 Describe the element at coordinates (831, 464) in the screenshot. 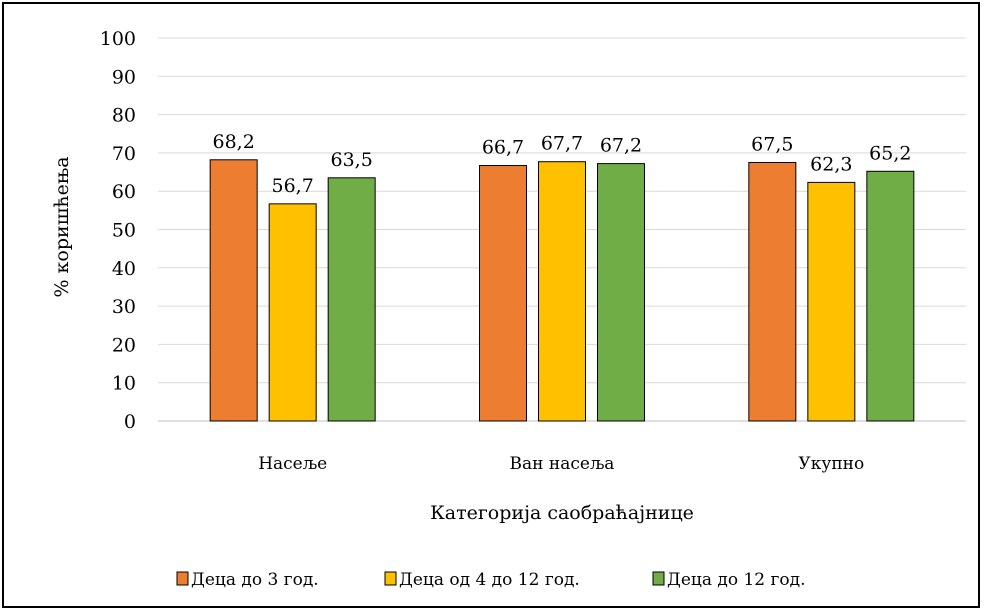

I see `category-label: Укупно` at that location.